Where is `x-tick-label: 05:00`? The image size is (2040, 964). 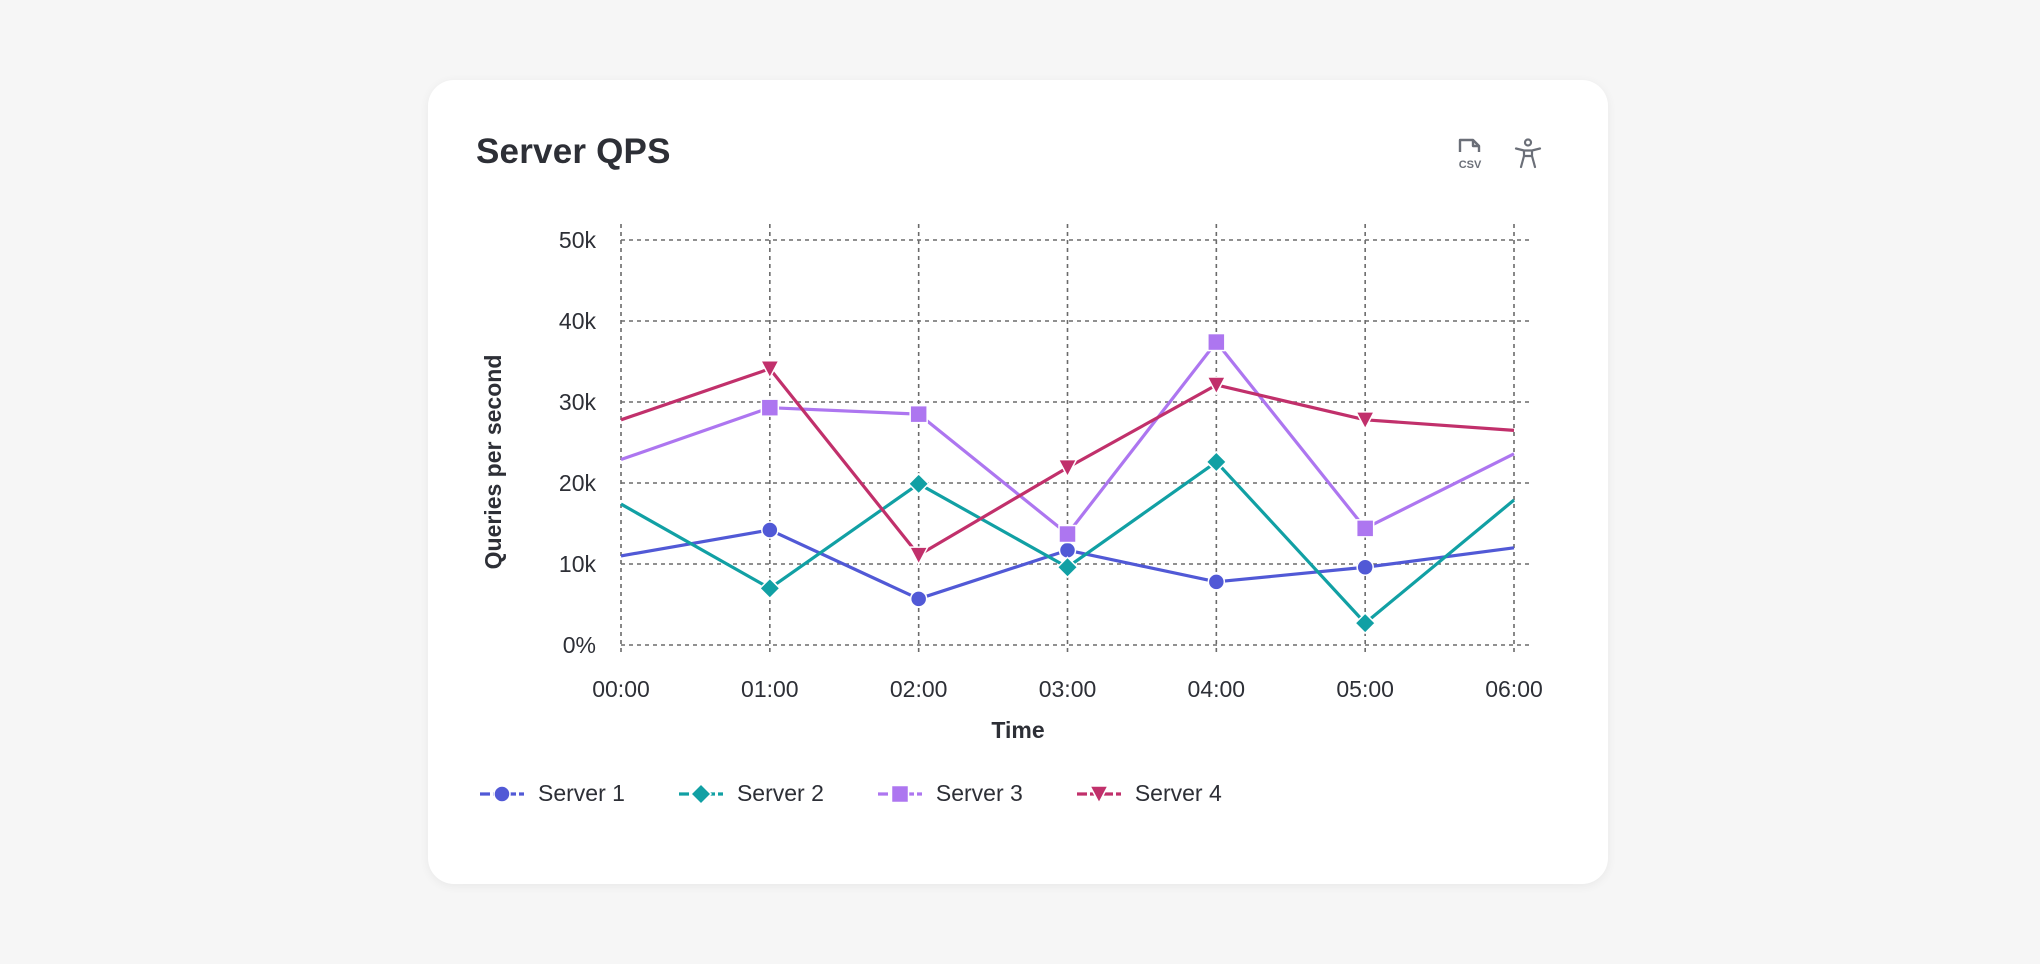 x-tick-label: 05:00 is located at coordinates (1365, 689).